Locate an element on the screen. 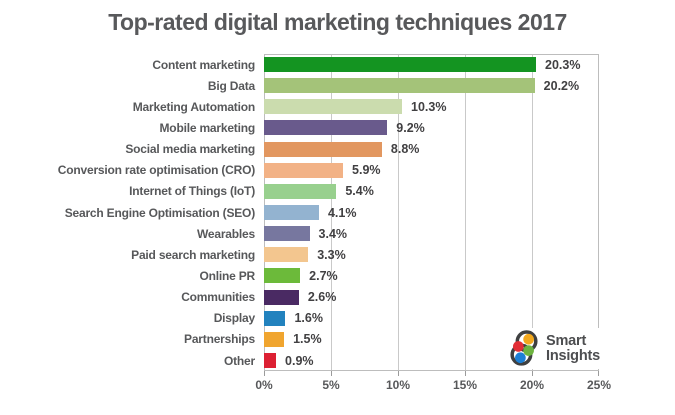 Image resolution: width=675 pixels, height=415 pixels. category-label: Marketing Automation is located at coordinates (193, 106).